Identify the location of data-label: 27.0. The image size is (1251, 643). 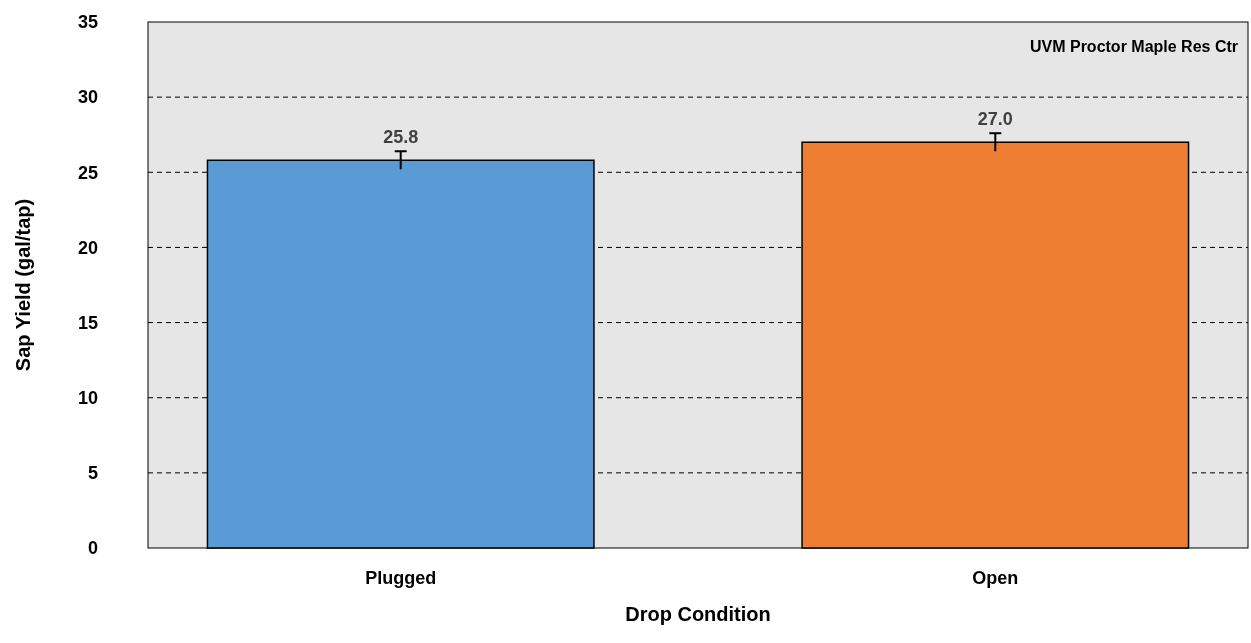
(995, 119).